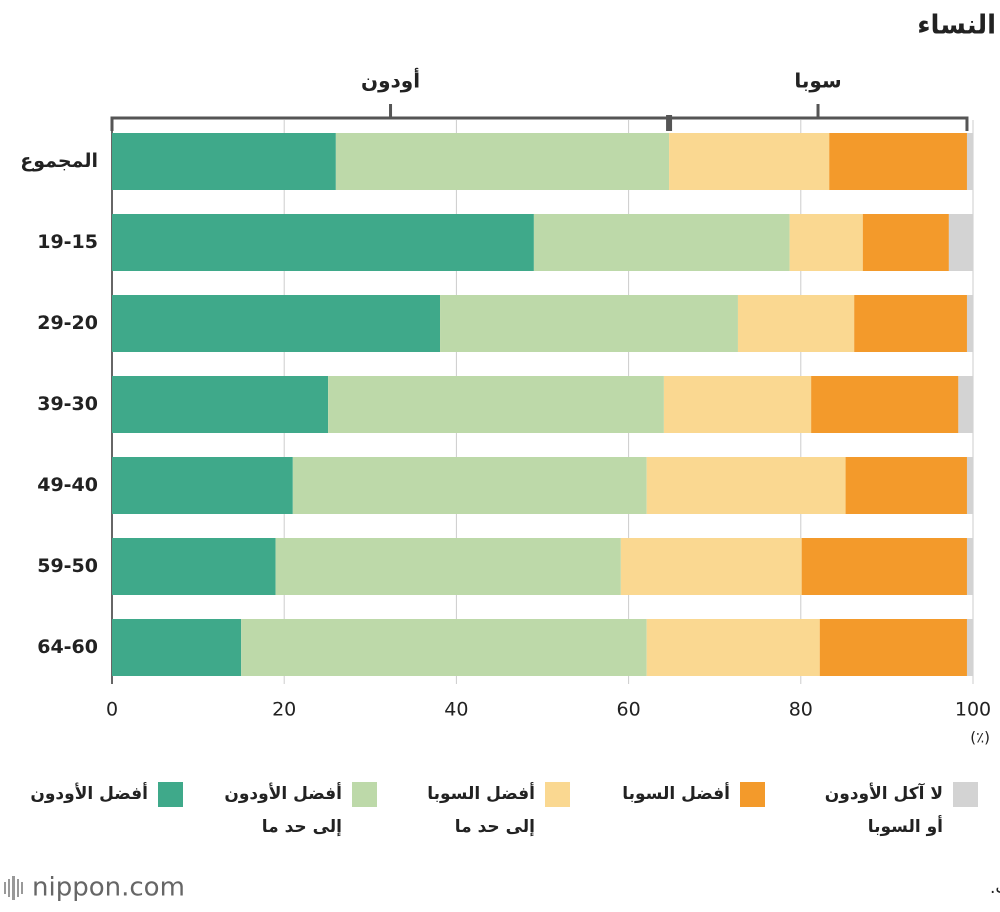  What do you see at coordinates (67, 323) in the screenshot?
I see `y-tick-label: 29-20` at bounding box center [67, 323].